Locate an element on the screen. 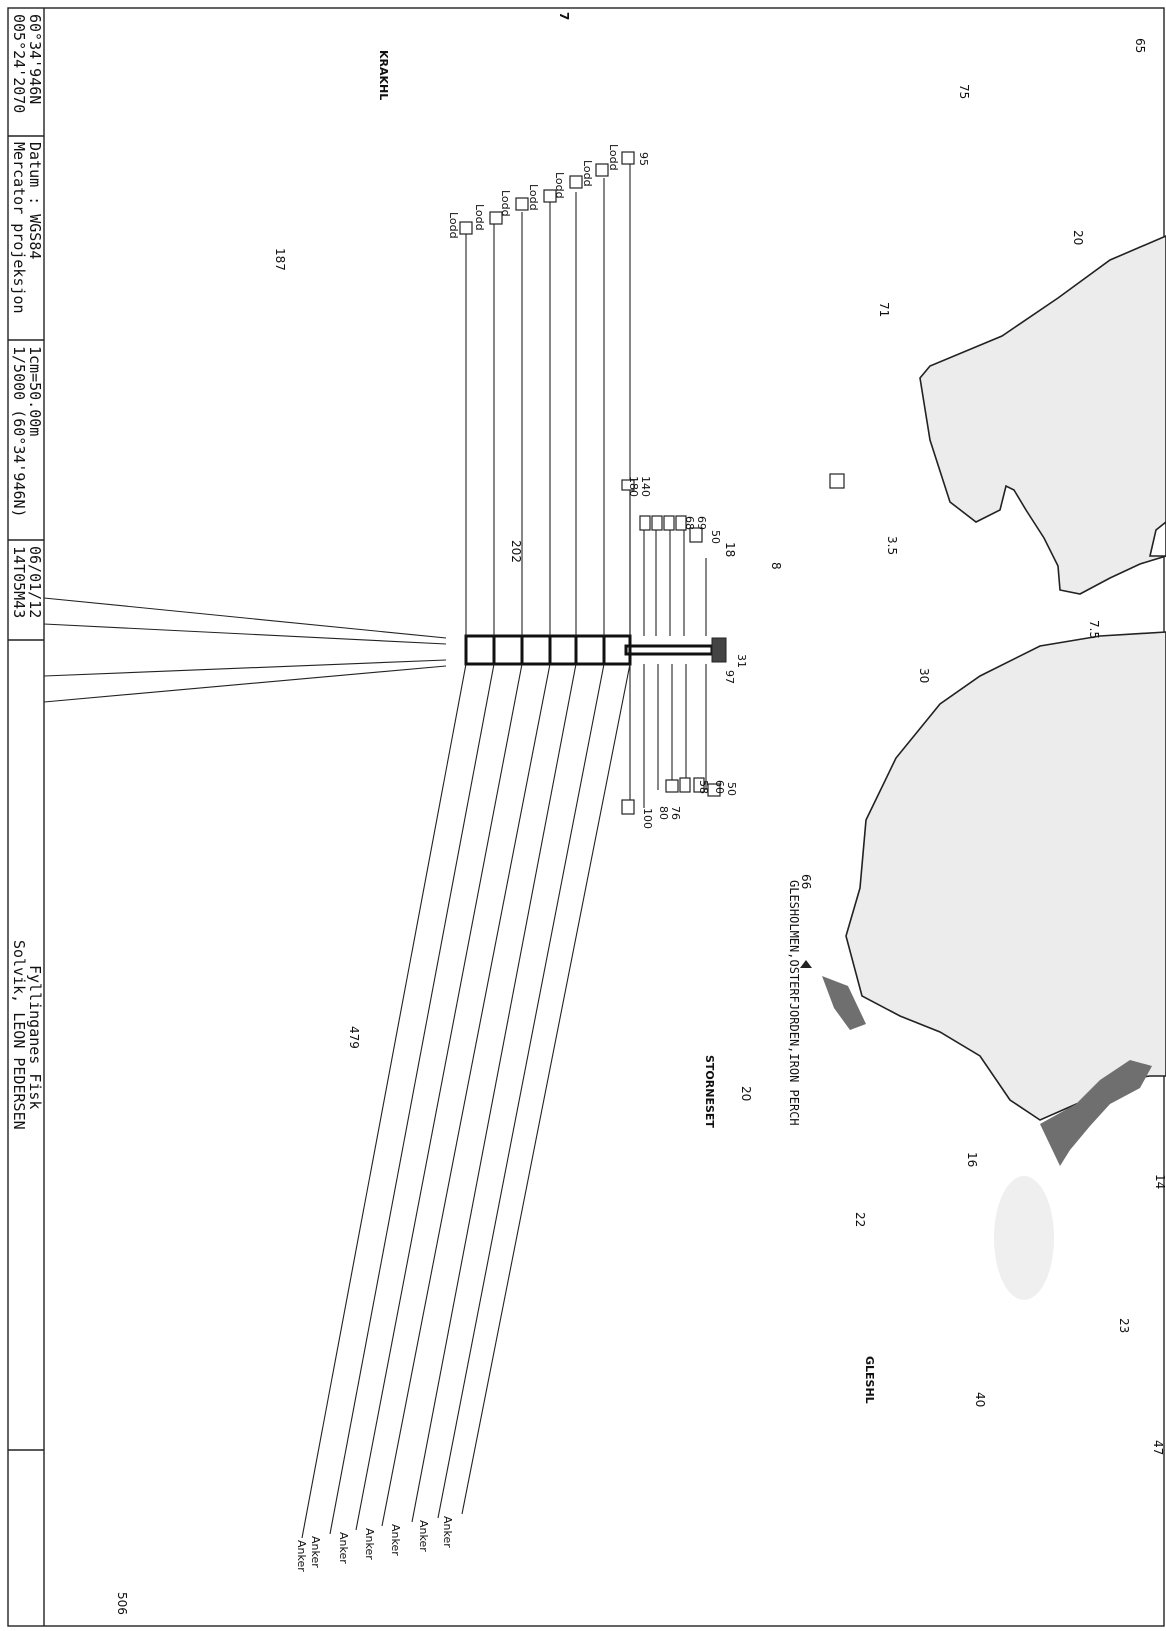  depth-sounding: 187 is located at coordinates (280, 259).